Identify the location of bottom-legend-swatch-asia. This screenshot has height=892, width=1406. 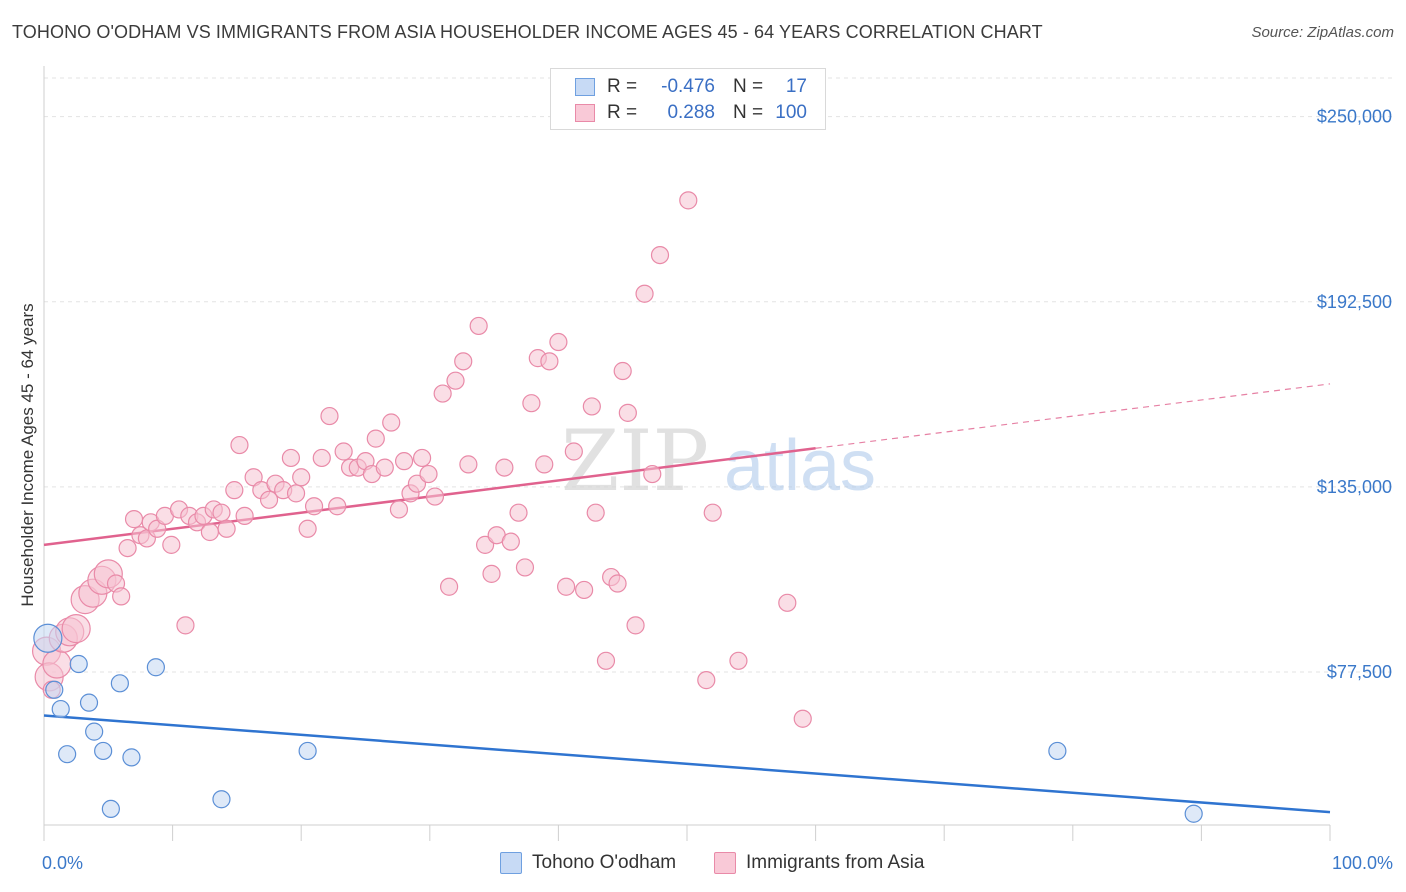
(725, 863).